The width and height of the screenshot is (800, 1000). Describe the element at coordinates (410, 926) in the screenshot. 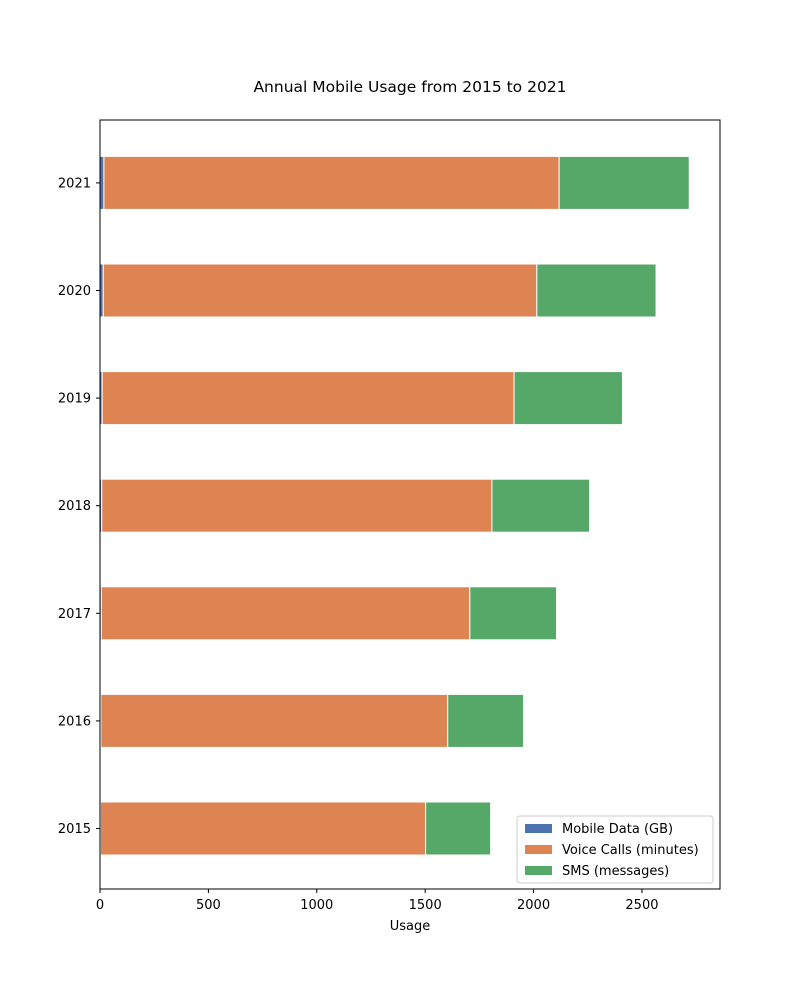

I see `x-axis-label: Usage` at that location.